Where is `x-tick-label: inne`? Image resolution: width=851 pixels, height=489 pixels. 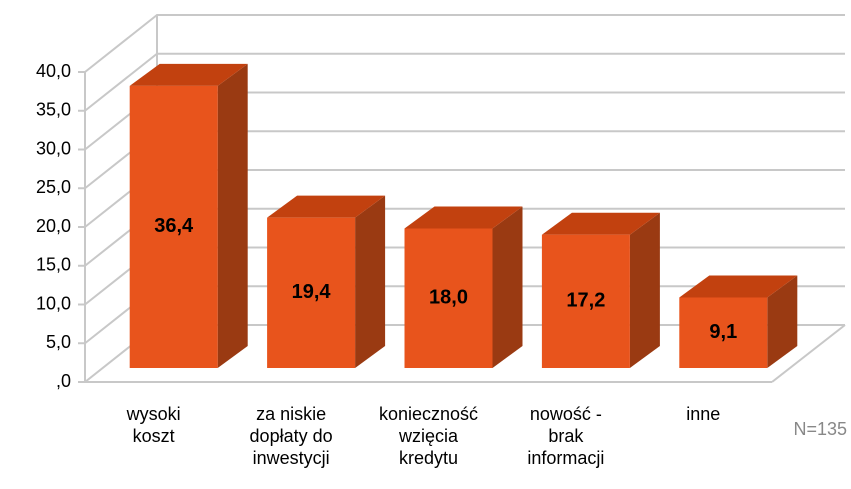
x-tick-label: inne is located at coordinates (703, 414).